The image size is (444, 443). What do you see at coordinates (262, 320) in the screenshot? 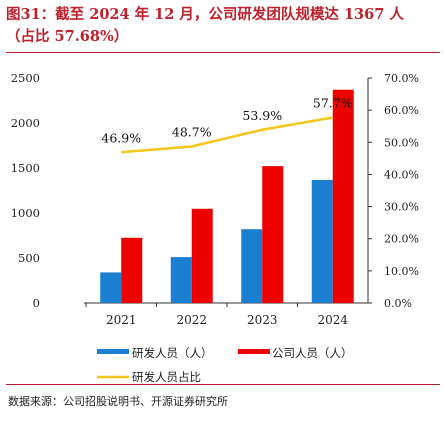
I see `x-tick-label: 2023` at bounding box center [262, 320].